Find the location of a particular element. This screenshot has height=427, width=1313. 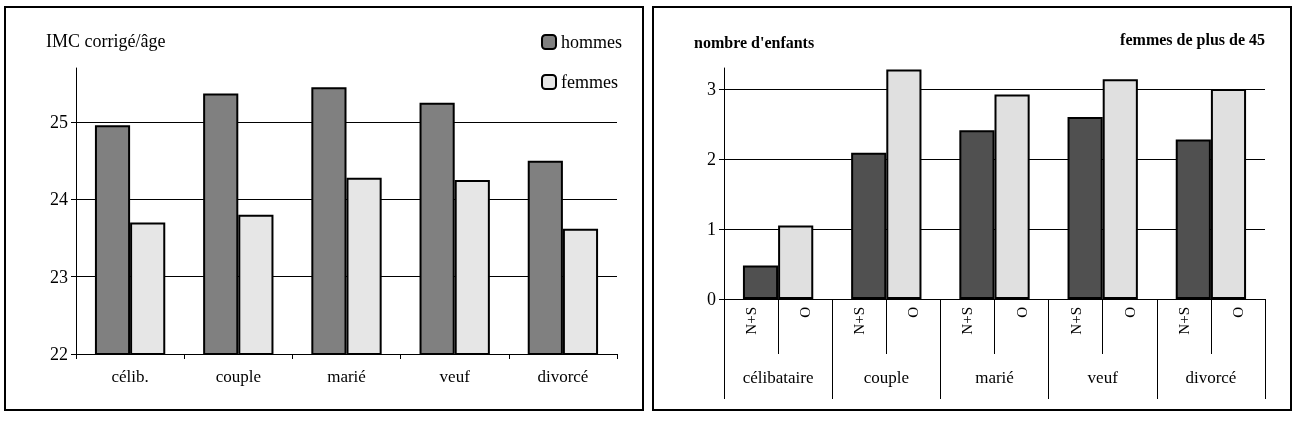

chart-title: femmes de plus de 45 is located at coordinates (1193, 39).